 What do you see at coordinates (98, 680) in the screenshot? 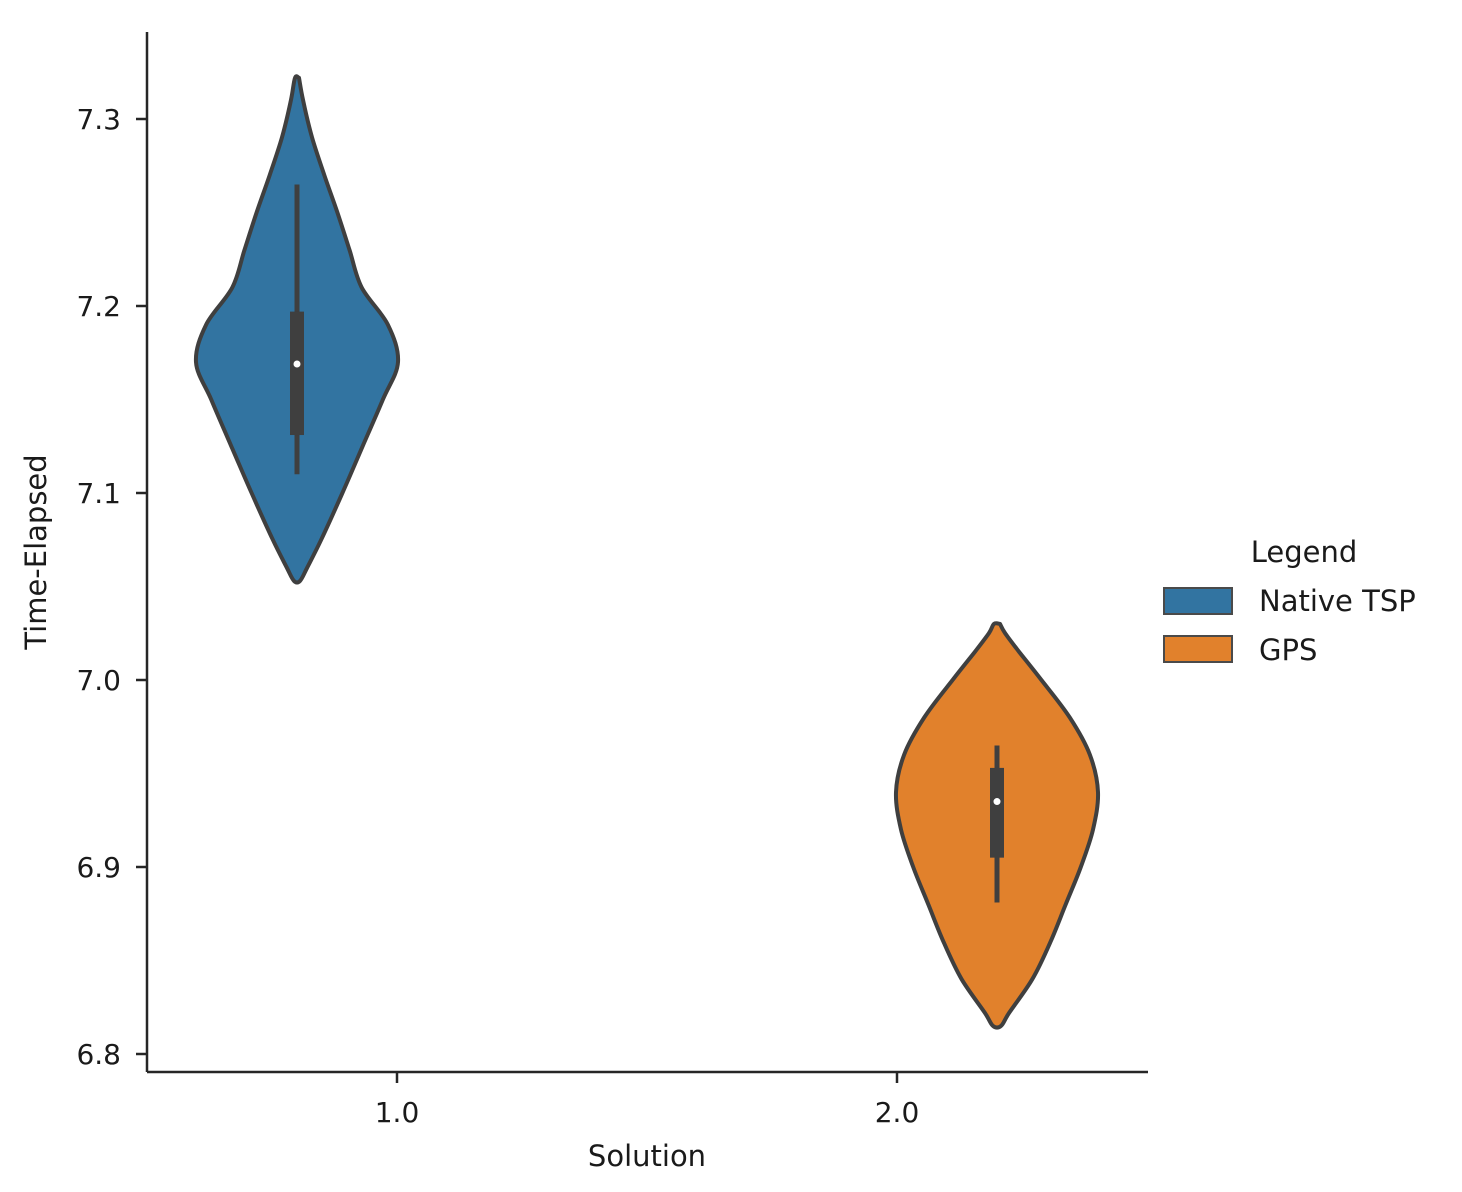
I see `y-tick-label: 7.0` at bounding box center [98, 680].